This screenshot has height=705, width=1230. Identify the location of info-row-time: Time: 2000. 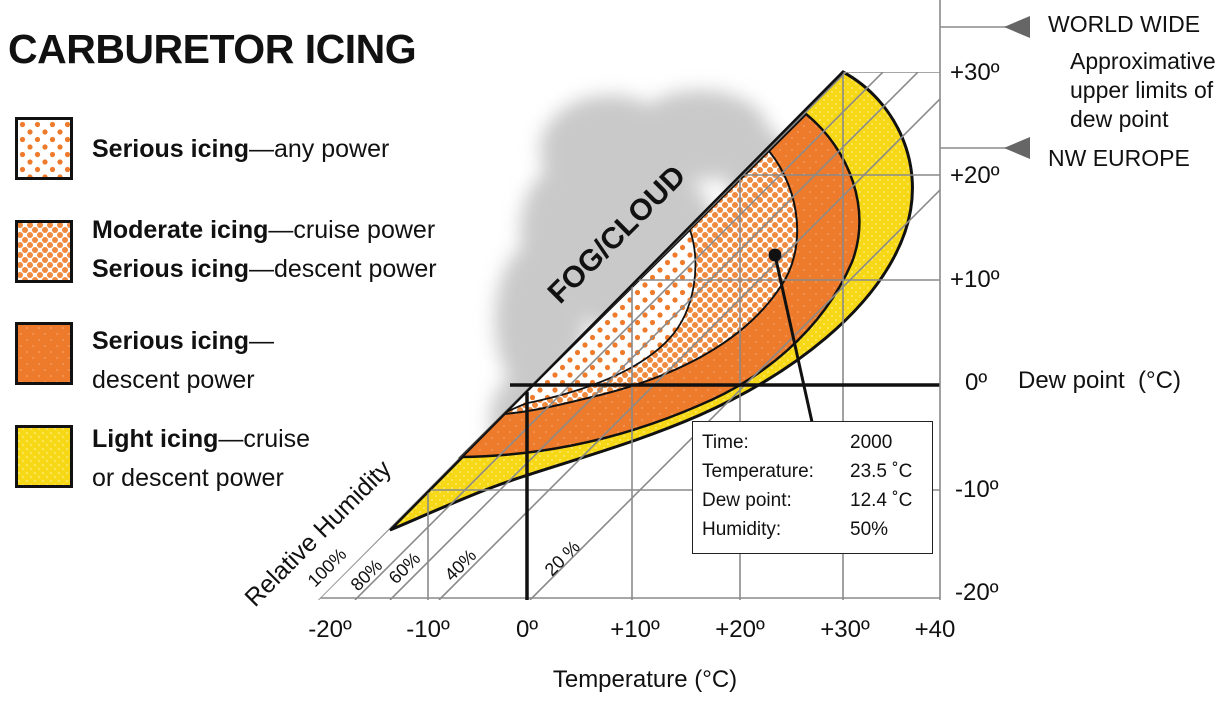
(817, 442).